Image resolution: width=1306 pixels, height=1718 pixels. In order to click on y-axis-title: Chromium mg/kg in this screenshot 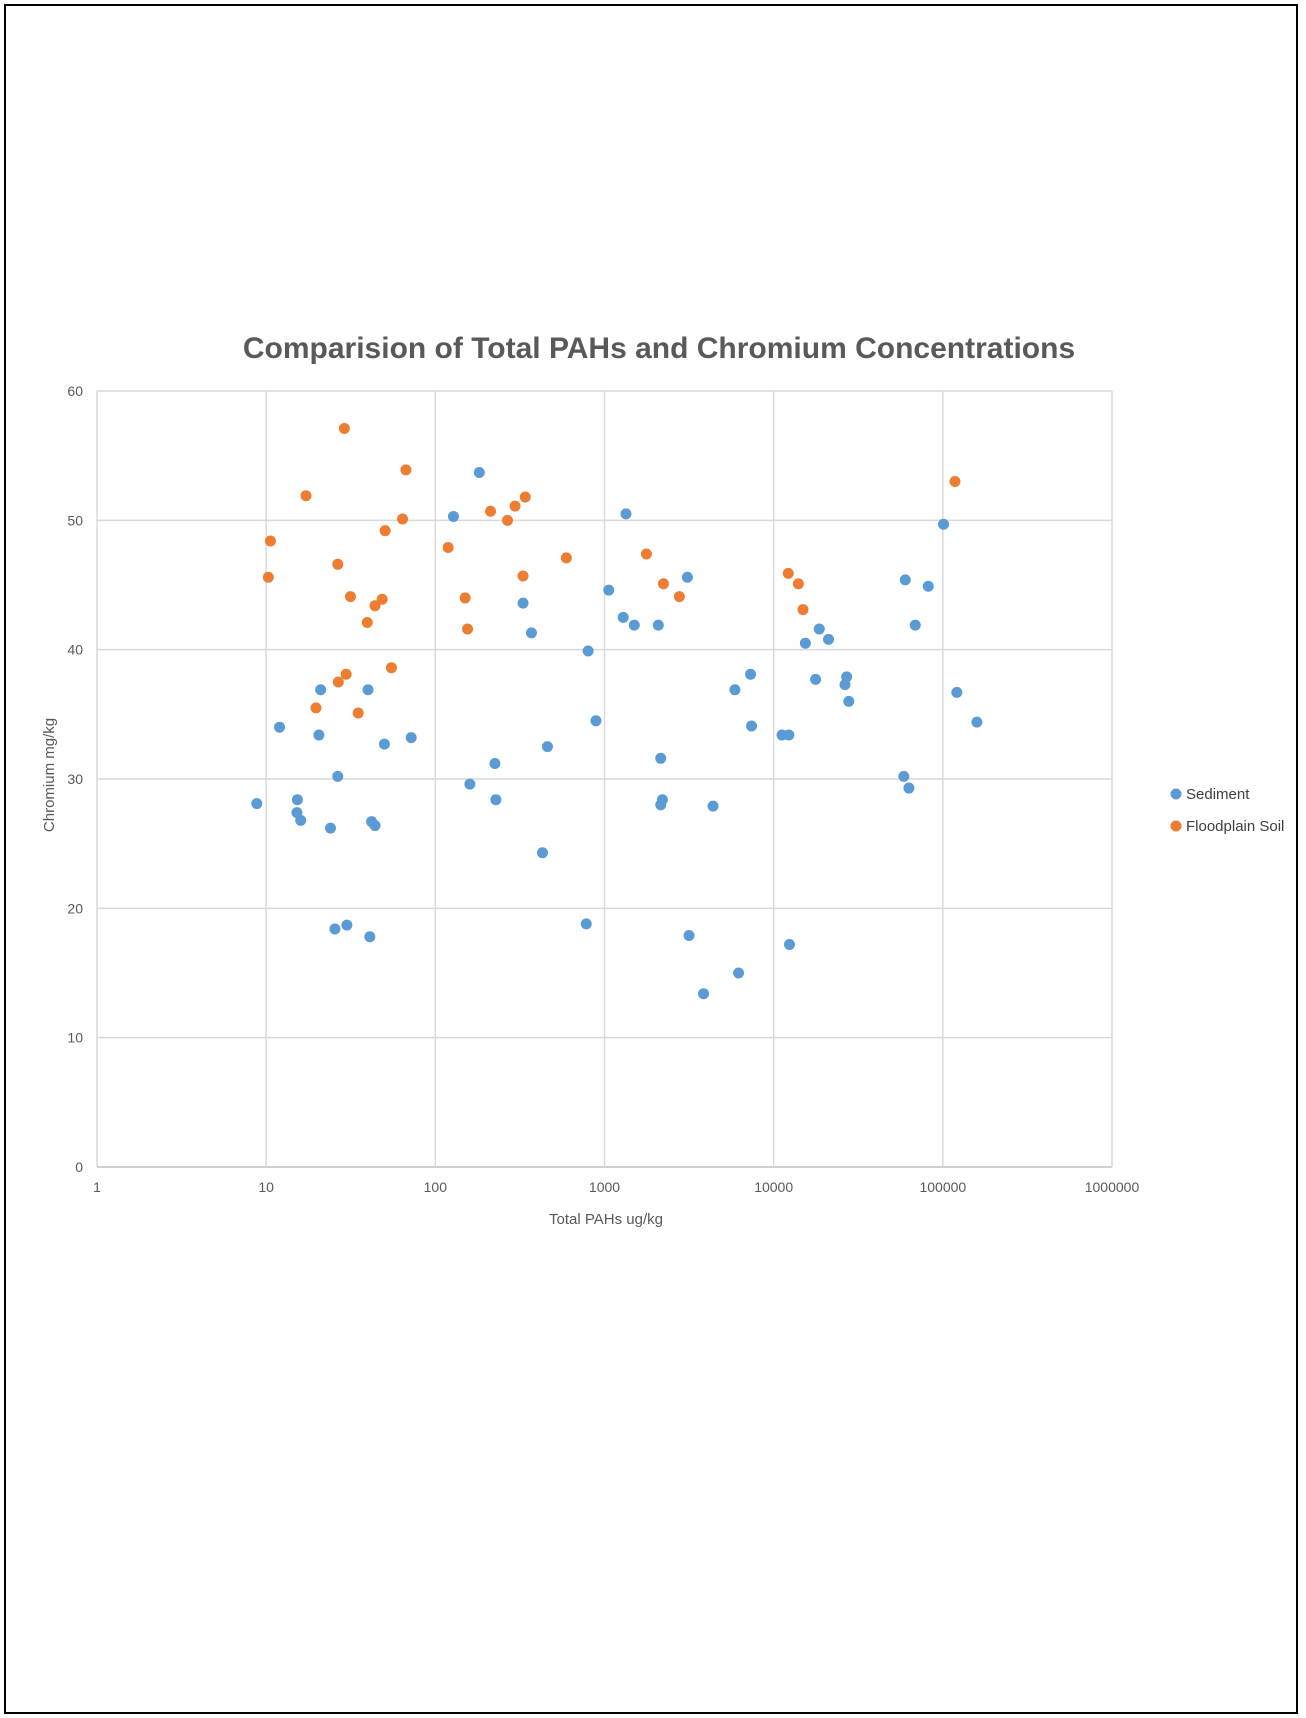, I will do `click(49, 775)`.